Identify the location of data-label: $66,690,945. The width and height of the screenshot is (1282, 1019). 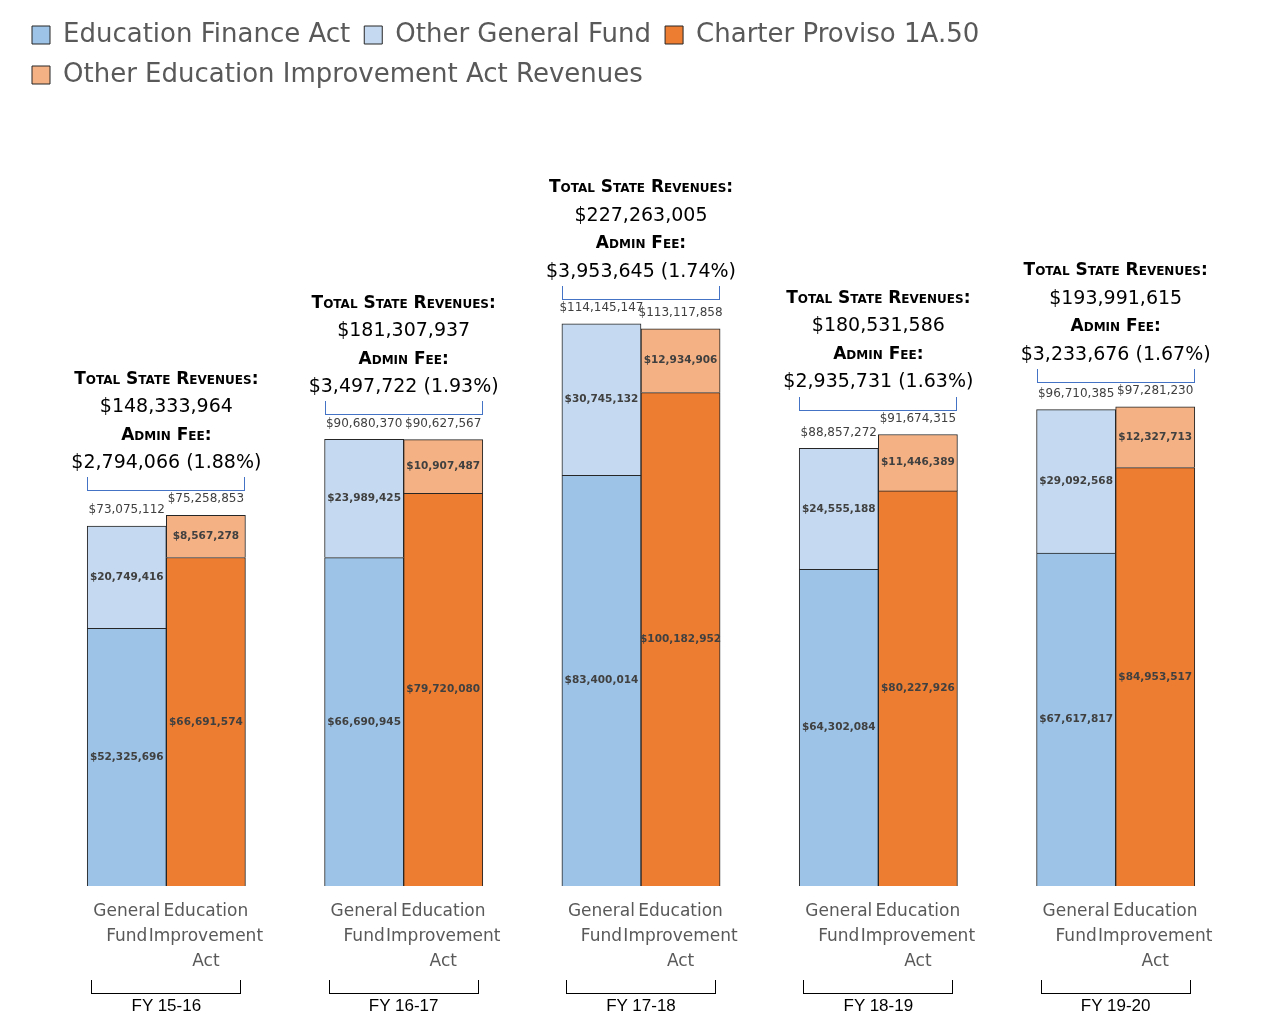
(364, 720).